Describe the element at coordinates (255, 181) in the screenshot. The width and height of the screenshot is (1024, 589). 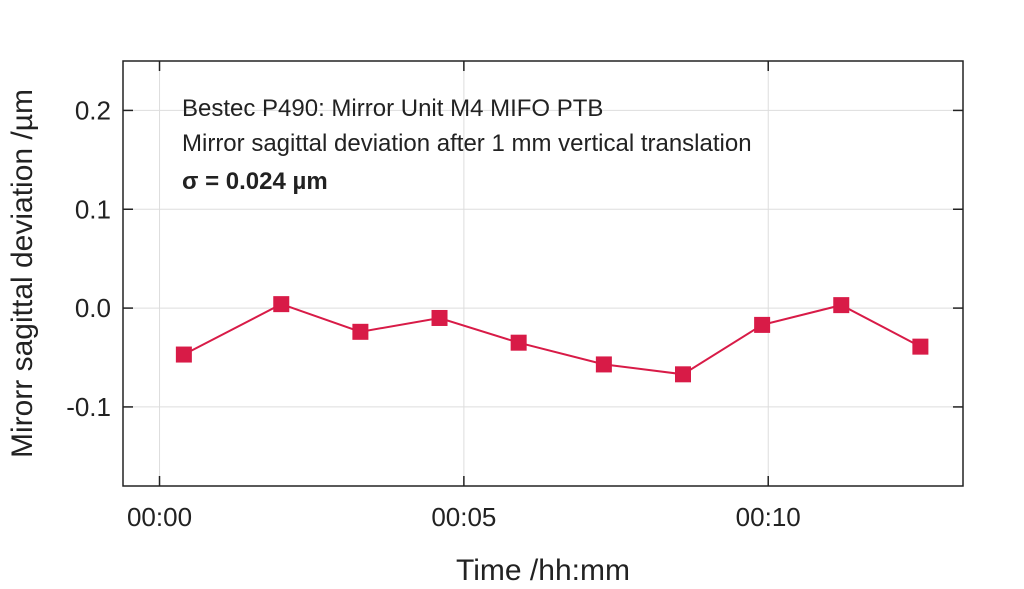
I see `annotation-sigma: σ = 0.024 µm` at that location.